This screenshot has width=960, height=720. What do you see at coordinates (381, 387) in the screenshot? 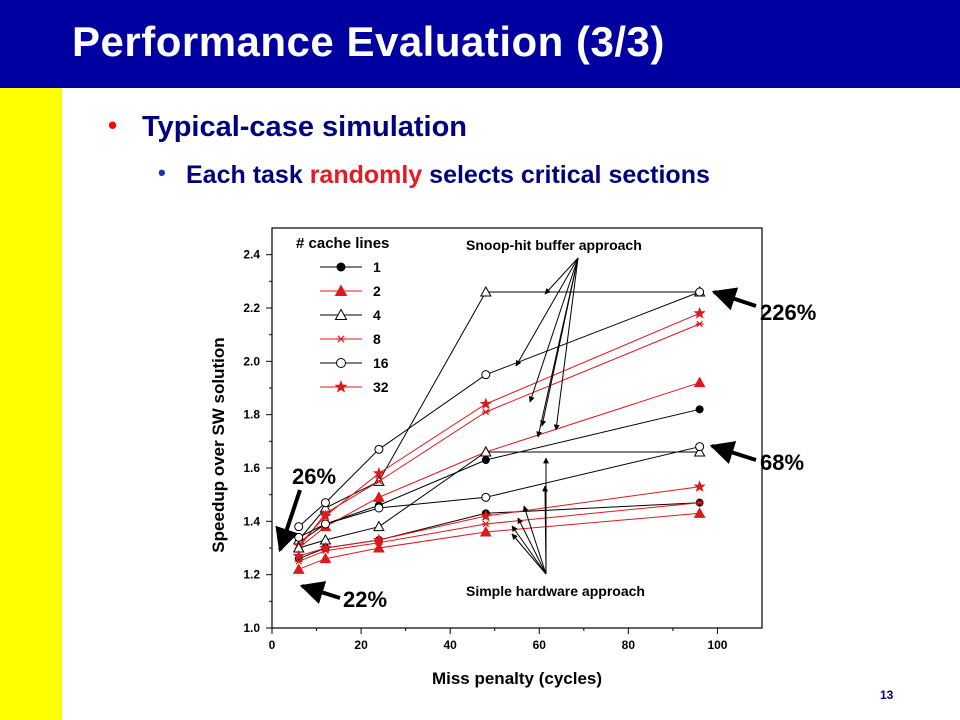
I see `legend-label: 32` at bounding box center [381, 387].